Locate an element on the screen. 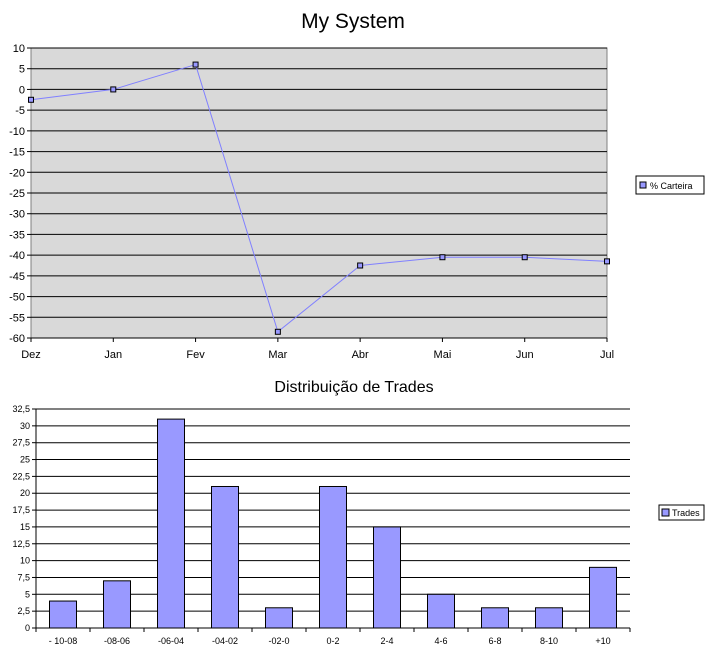 The width and height of the screenshot is (709, 668). chart1-legend-label: % Carteira is located at coordinates (671, 186).